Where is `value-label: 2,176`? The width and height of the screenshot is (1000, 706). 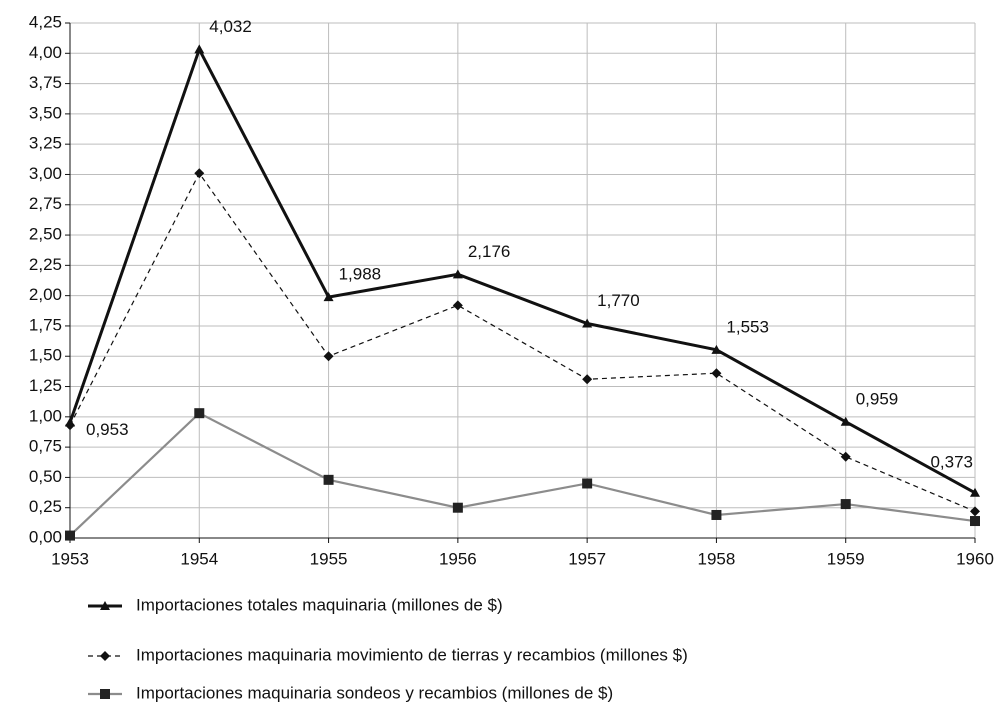 value-label: 2,176 is located at coordinates (489, 251).